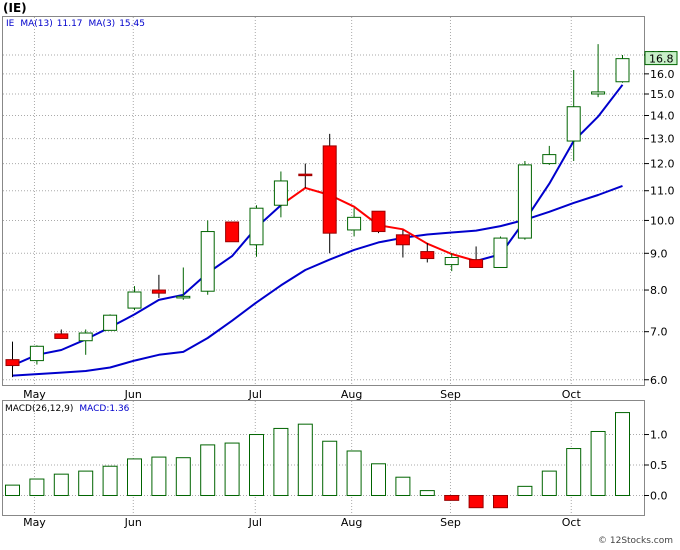 The image size is (680, 550). Describe the element at coordinates (67, 409) in the screenshot. I see `macd-legend: MACD(26,12,9) MACD:1.36` at that location.